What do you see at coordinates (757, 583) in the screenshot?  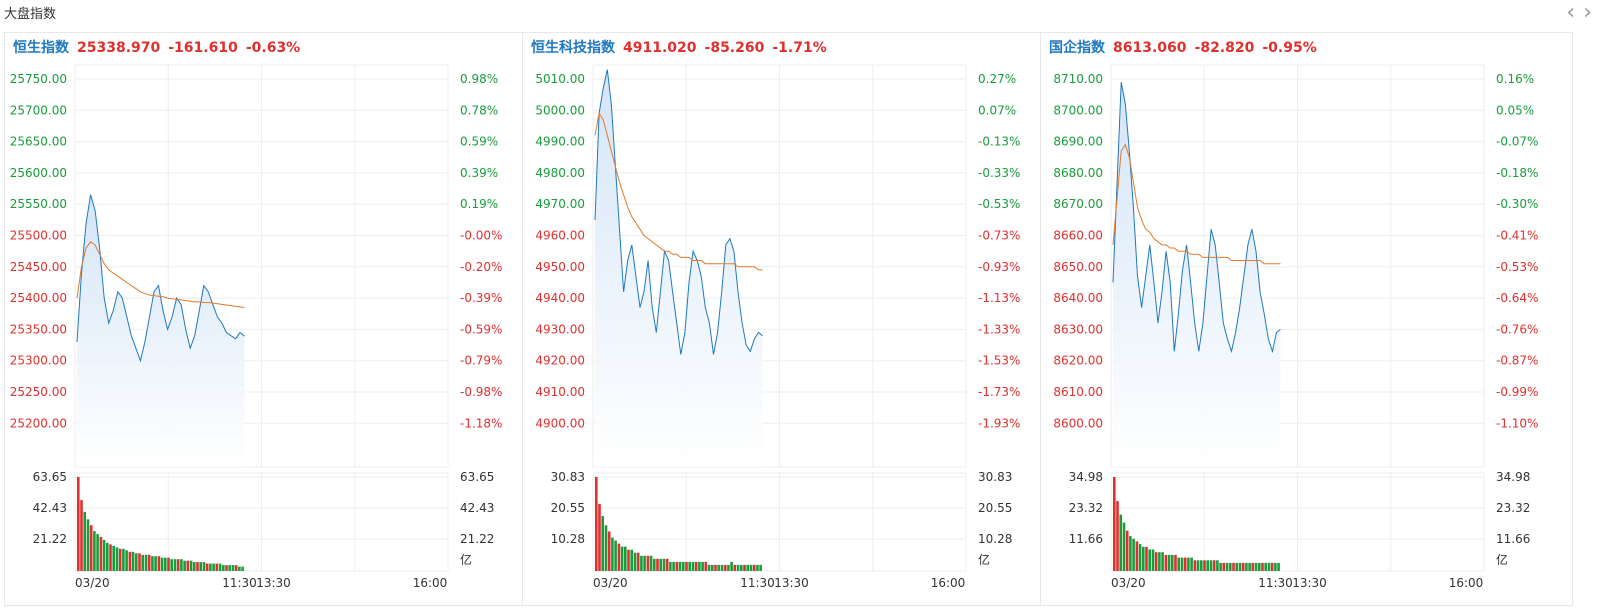 I see `time-tick-label: 11:30` at bounding box center [757, 583].